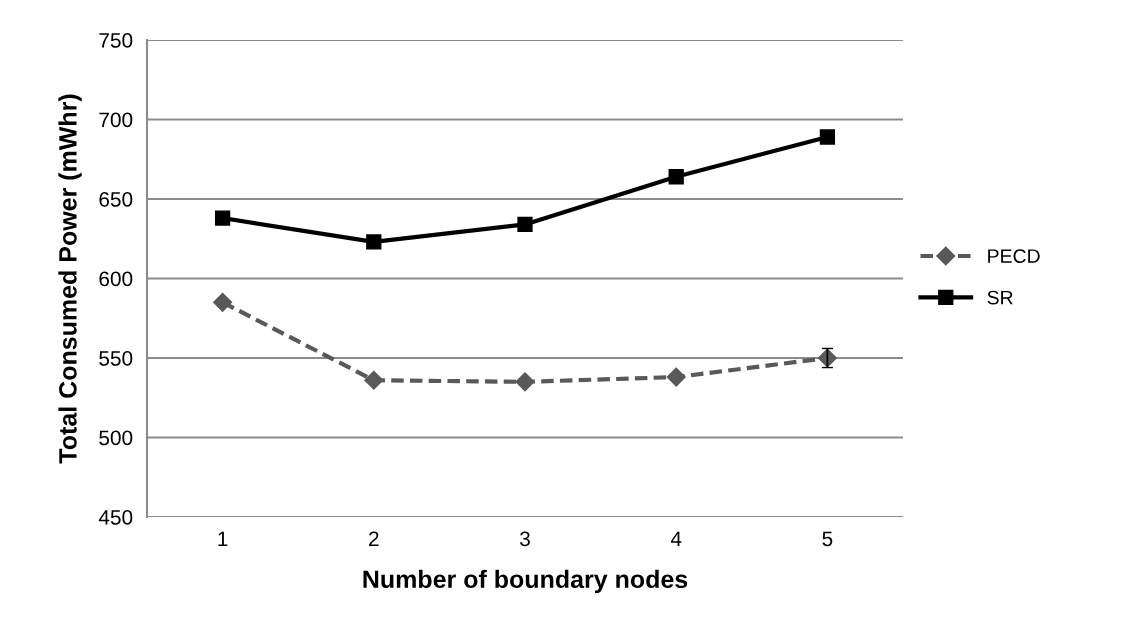 The height and width of the screenshot is (633, 1121). Describe the element at coordinates (525, 581) in the screenshot. I see `x-axis-title: Number of boundary nodes` at that location.